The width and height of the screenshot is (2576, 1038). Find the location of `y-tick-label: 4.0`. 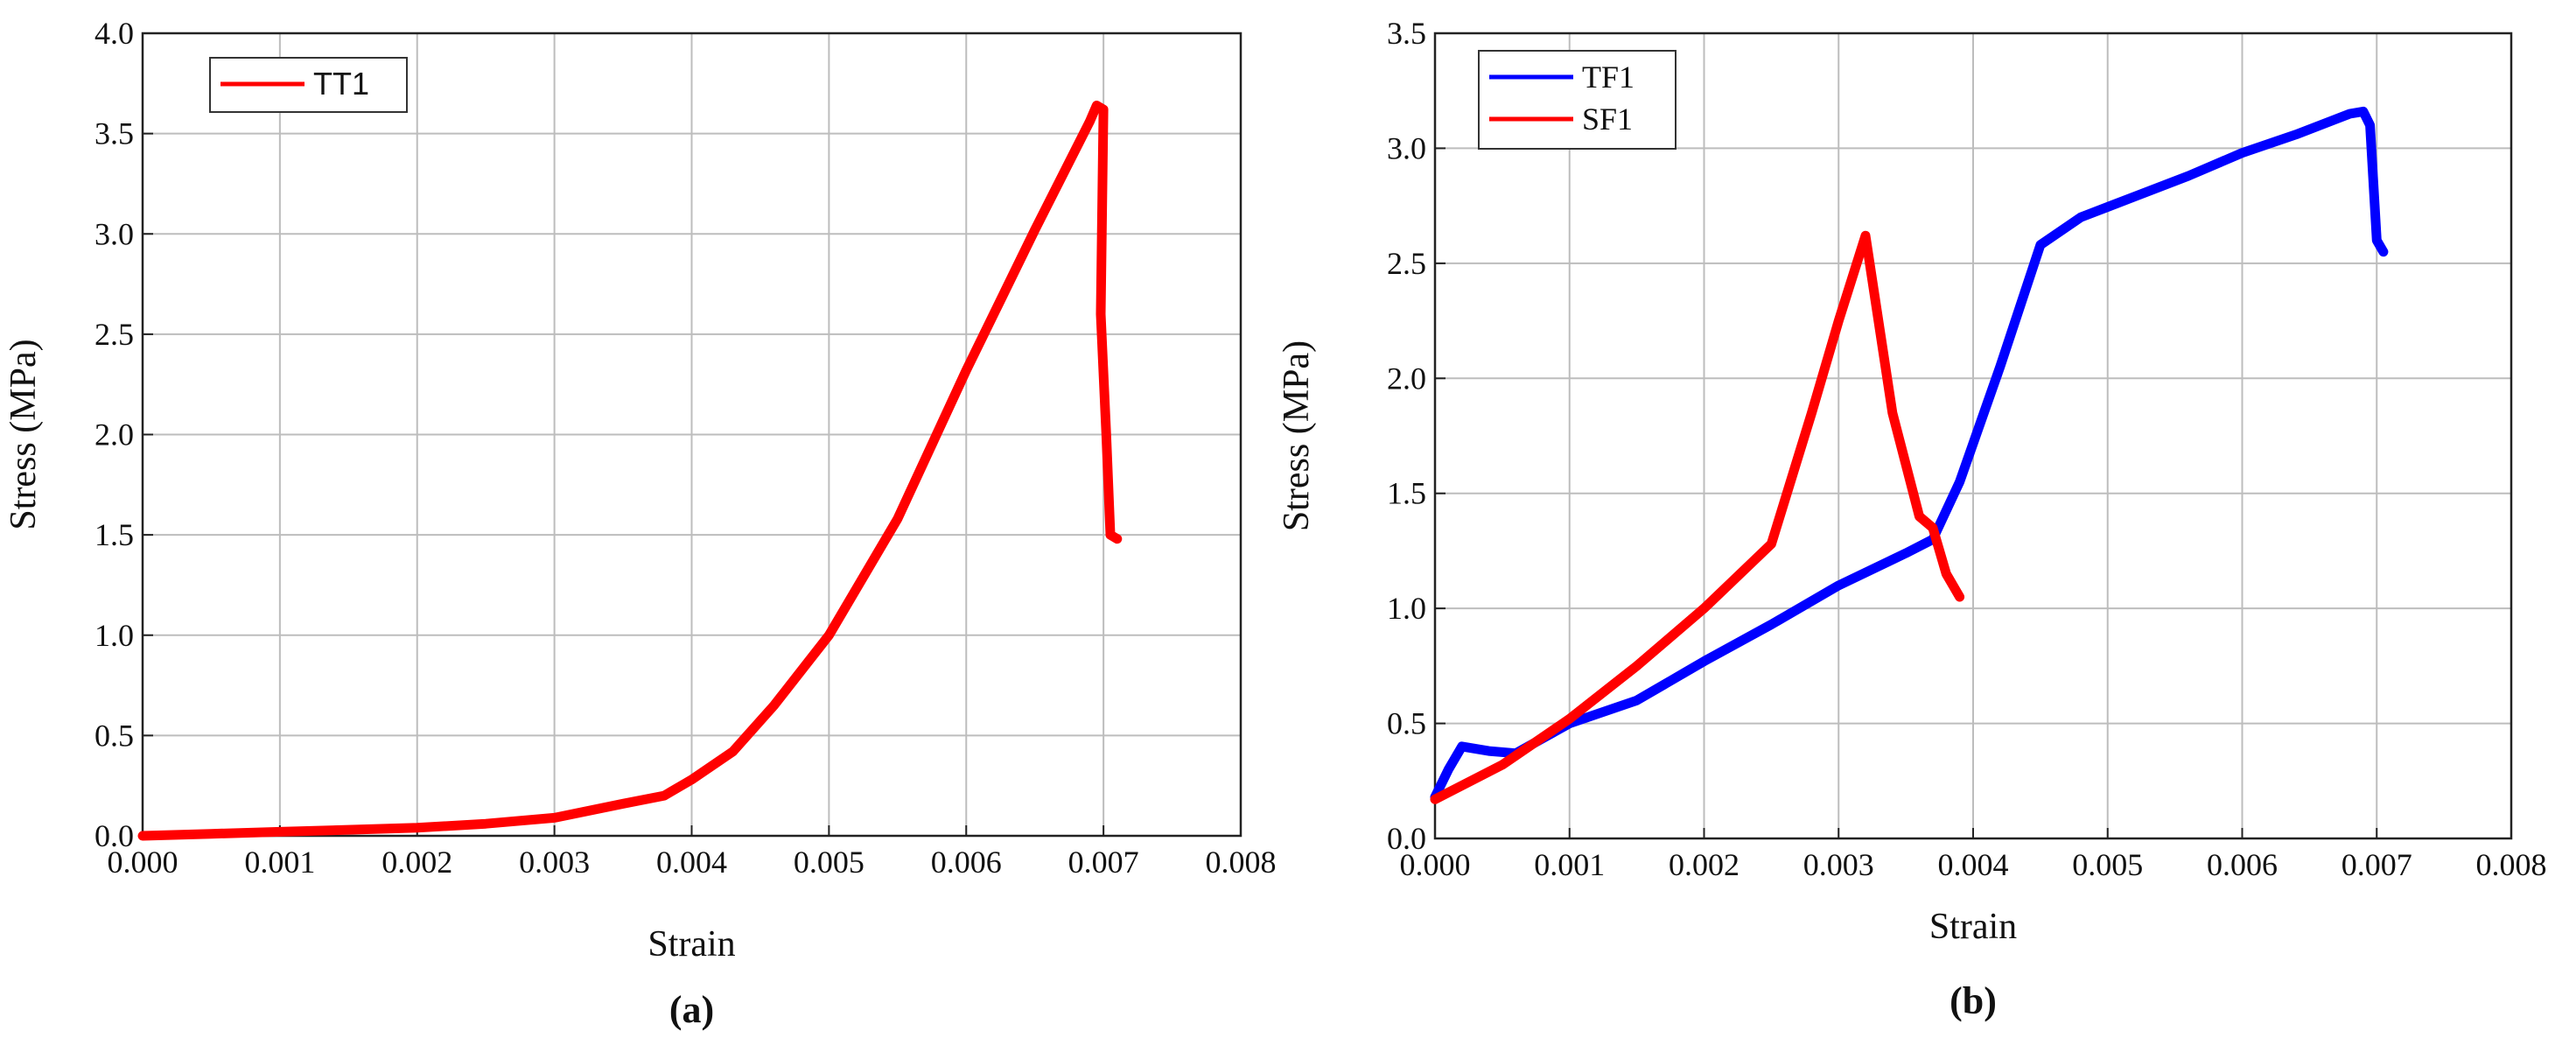

y-tick-label: 4.0 is located at coordinates (114, 33).